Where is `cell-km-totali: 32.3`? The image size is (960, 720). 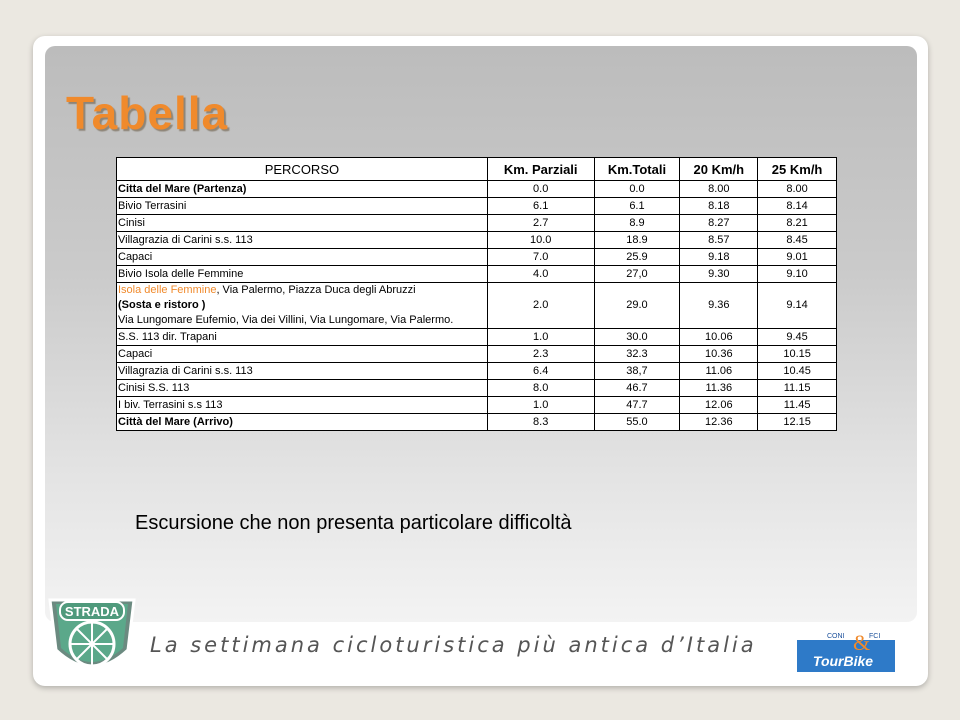
cell-km-totali: 32.3 is located at coordinates (637, 354).